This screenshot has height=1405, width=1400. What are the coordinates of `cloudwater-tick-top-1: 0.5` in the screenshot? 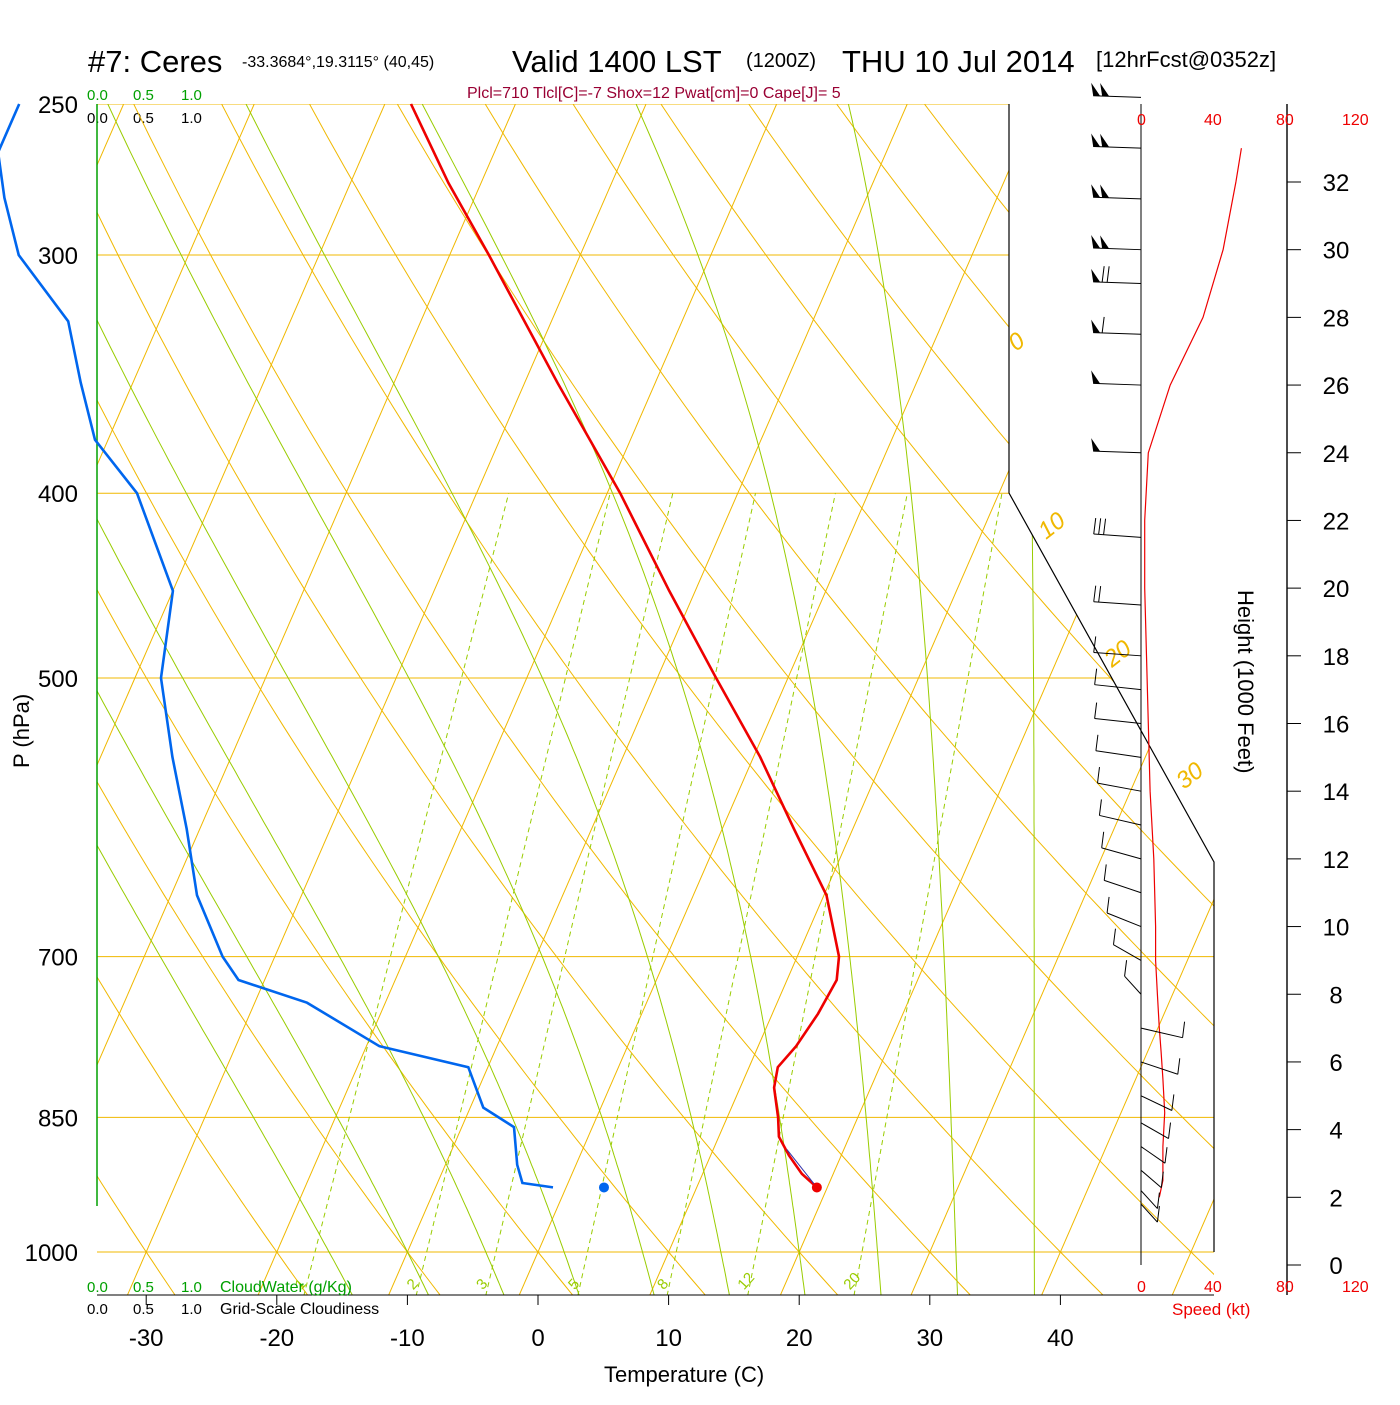 It's located at (143, 95).